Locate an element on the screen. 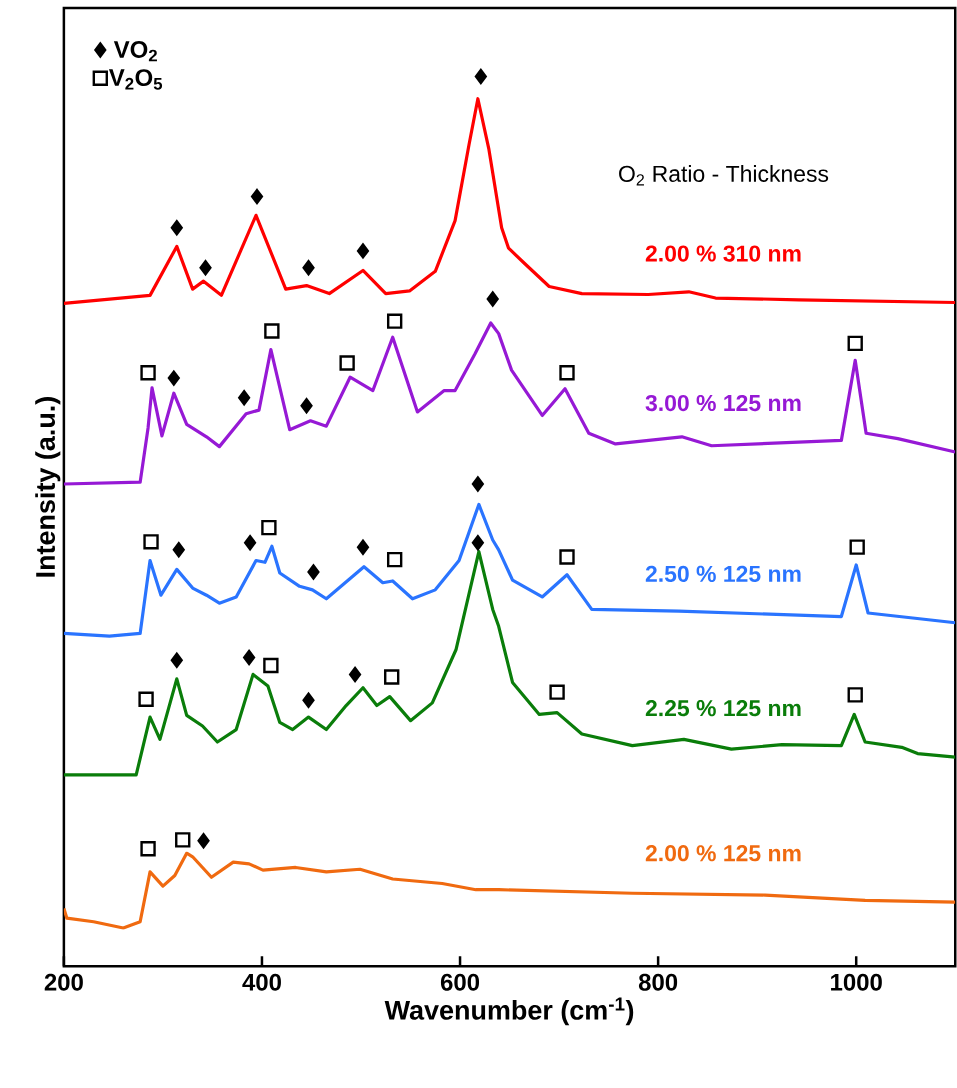 The height and width of the screenshot is (1088, 957). x-tick-label: 400 is located at coordinates (261, 982).